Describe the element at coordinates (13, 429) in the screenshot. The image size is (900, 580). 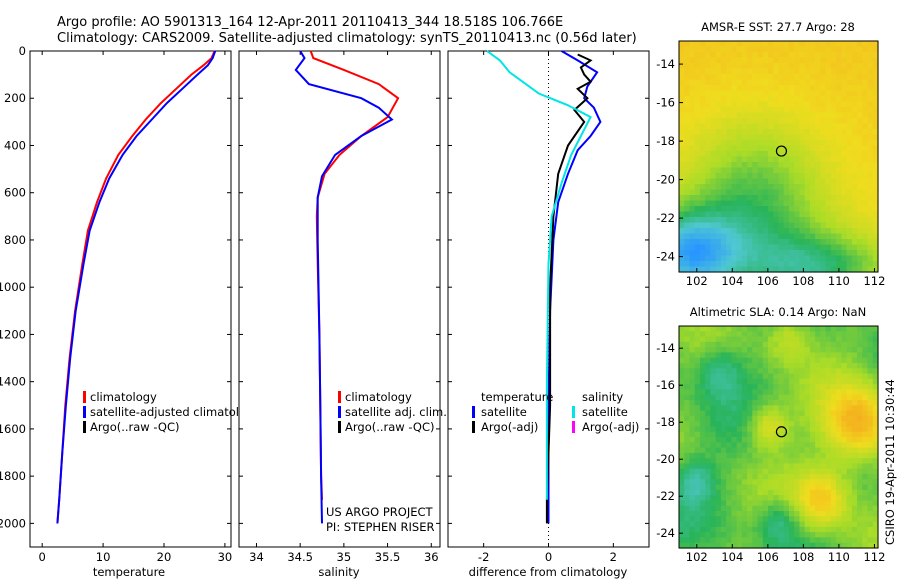
I see `y-tick-label: 1600` at that location.